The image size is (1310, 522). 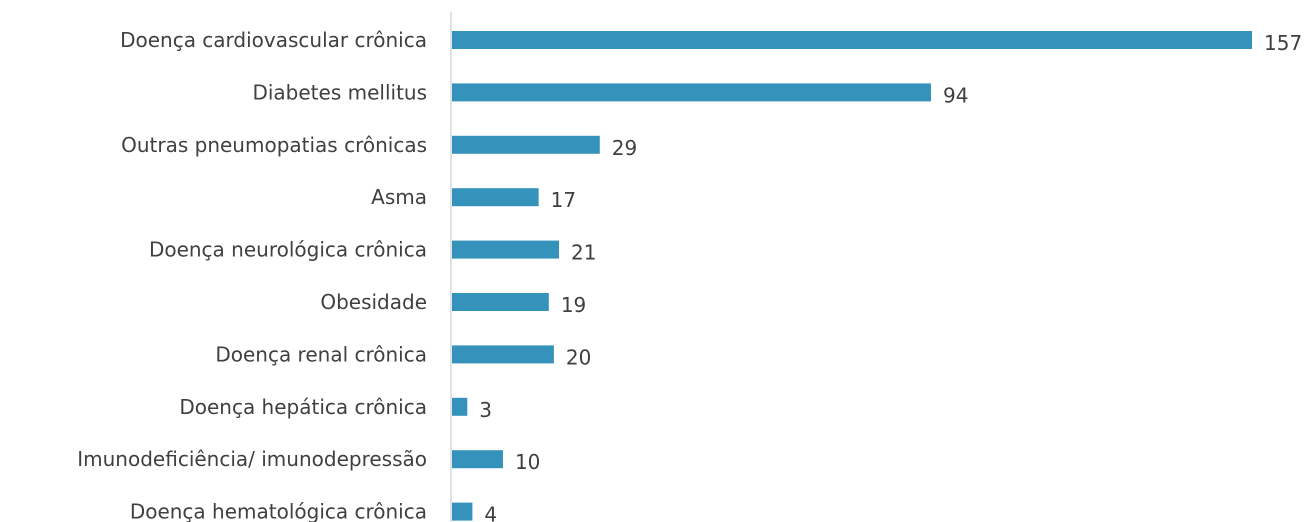 What do you see at coordinates (399, 197) in the screenshot?
I see `category-label: Asma` at bounding box center [399, 197].